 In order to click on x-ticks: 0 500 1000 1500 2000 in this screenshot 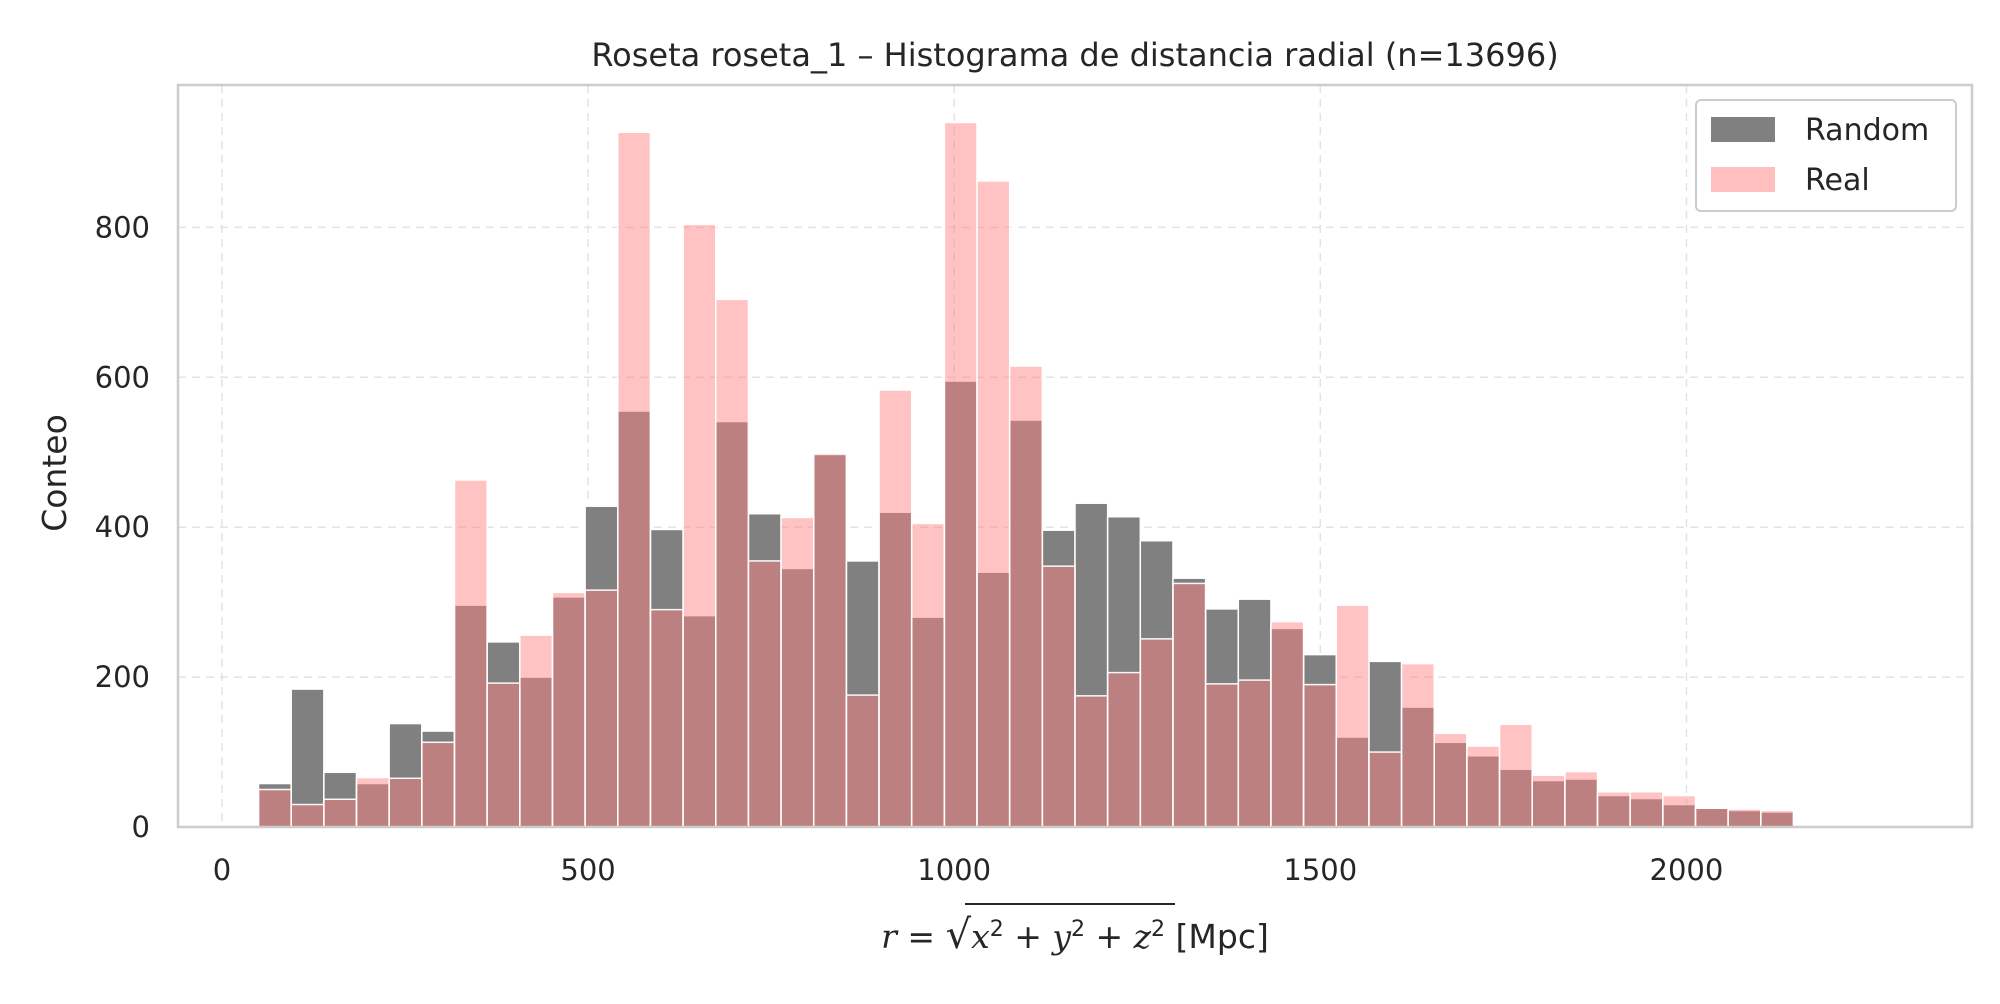, I will do `click(968, 870)`.